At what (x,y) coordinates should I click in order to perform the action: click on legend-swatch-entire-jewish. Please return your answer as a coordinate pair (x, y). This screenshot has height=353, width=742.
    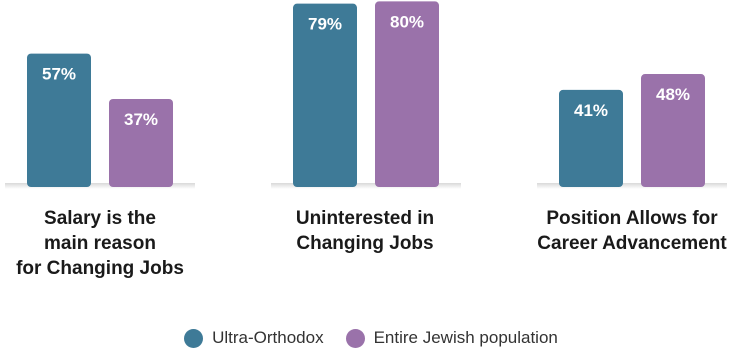
    Looking at the image, I should click on (355, 338).